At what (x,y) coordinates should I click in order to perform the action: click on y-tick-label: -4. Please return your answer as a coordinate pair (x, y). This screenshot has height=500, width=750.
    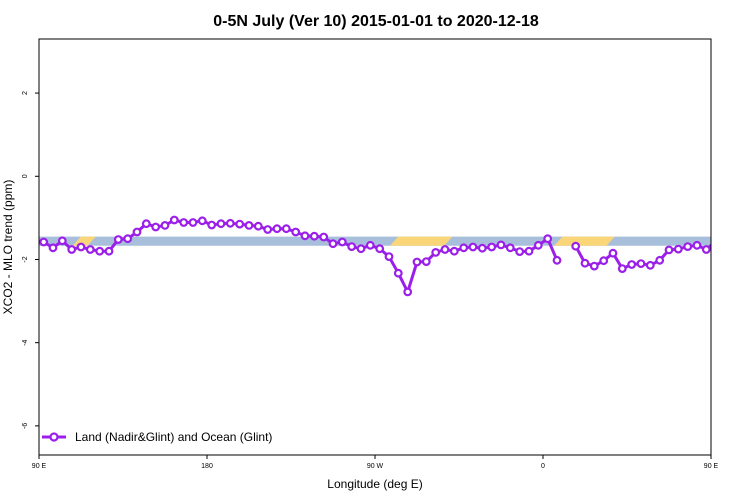
    Looking at the image, I should click on (25, 342).